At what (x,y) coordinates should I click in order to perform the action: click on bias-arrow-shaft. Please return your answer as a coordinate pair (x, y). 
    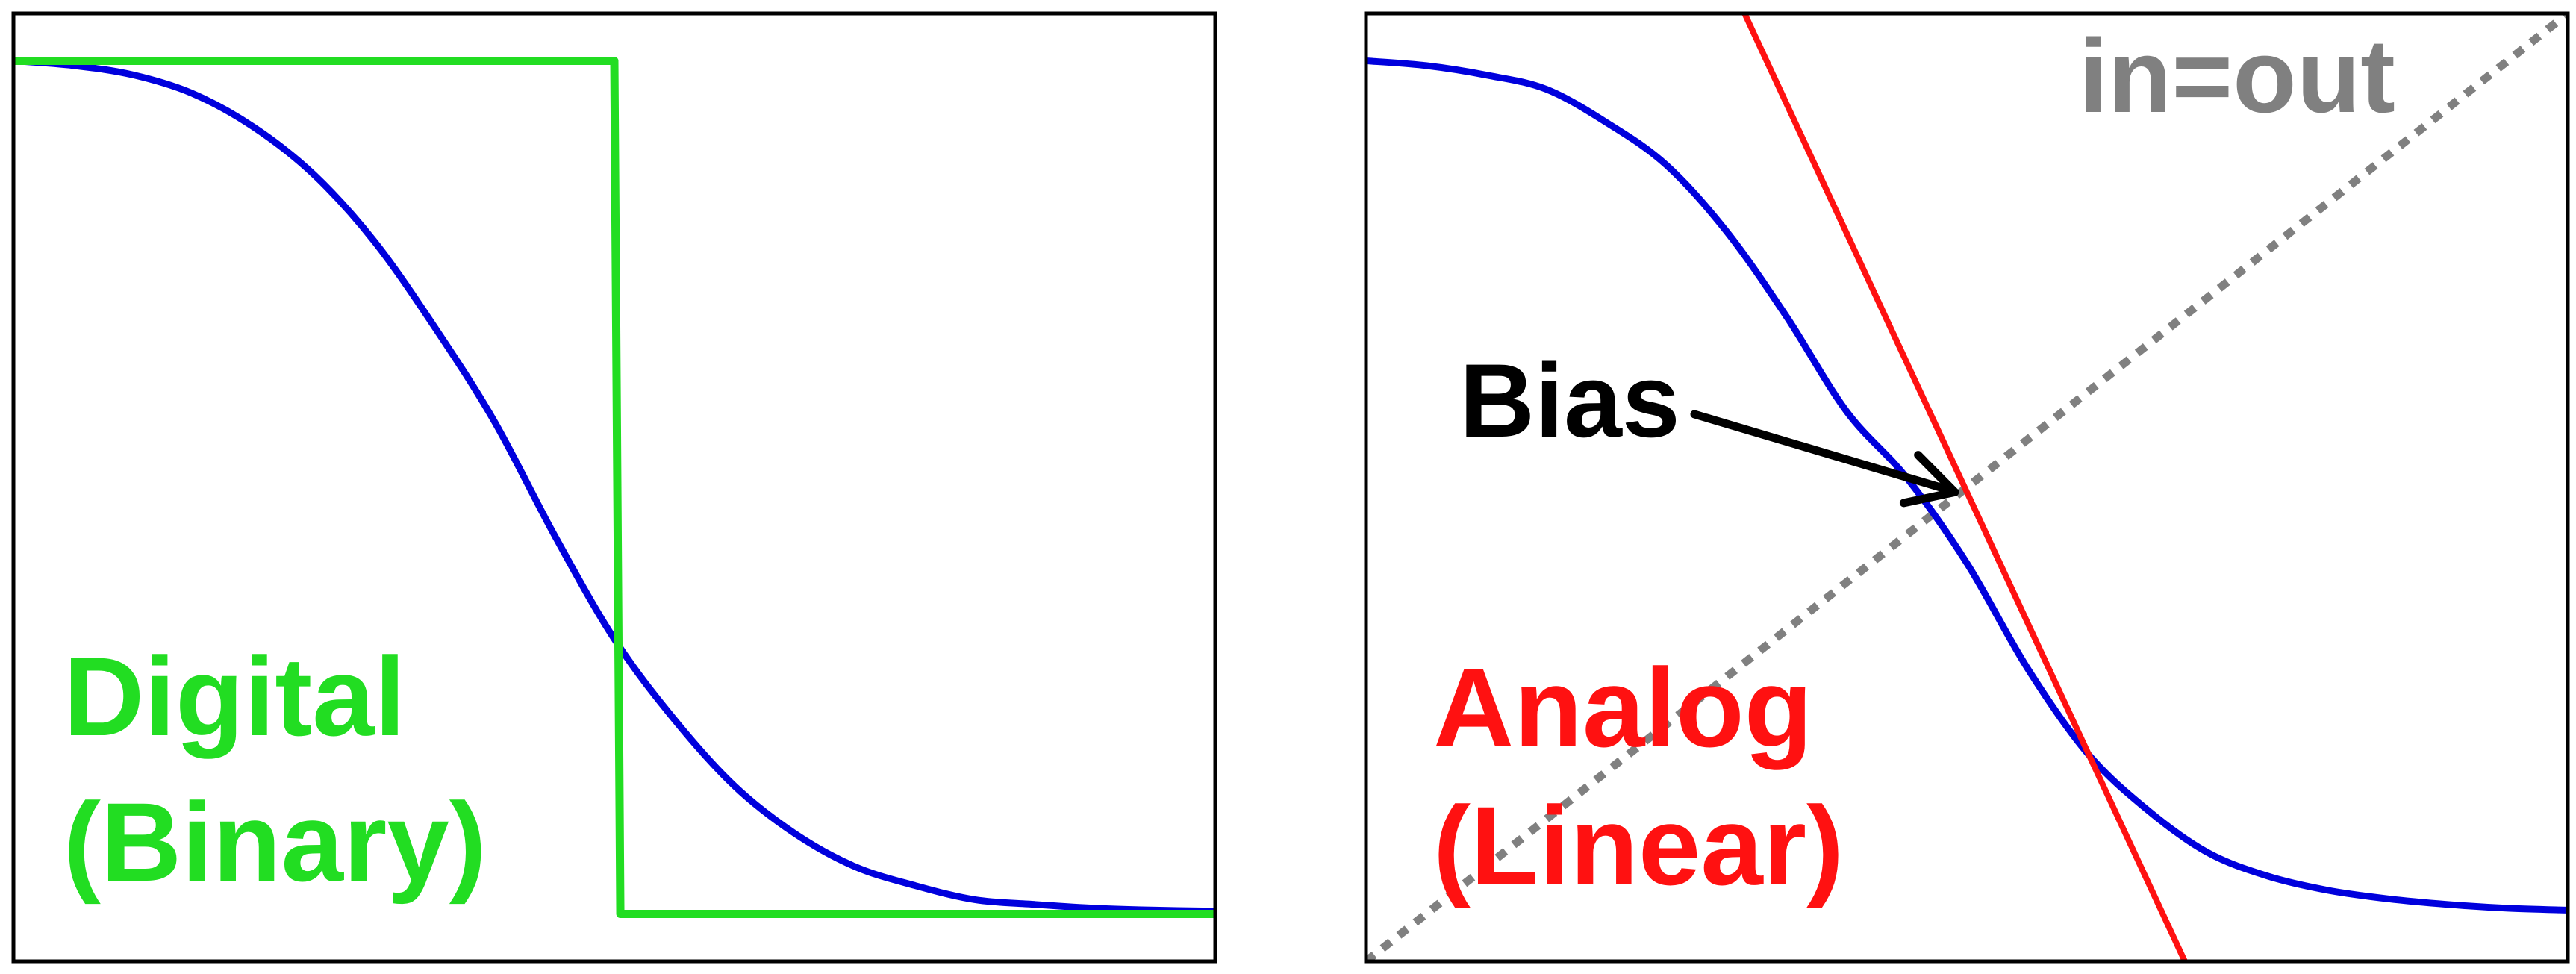
    Looking at the image, I should click on (1821, 452).